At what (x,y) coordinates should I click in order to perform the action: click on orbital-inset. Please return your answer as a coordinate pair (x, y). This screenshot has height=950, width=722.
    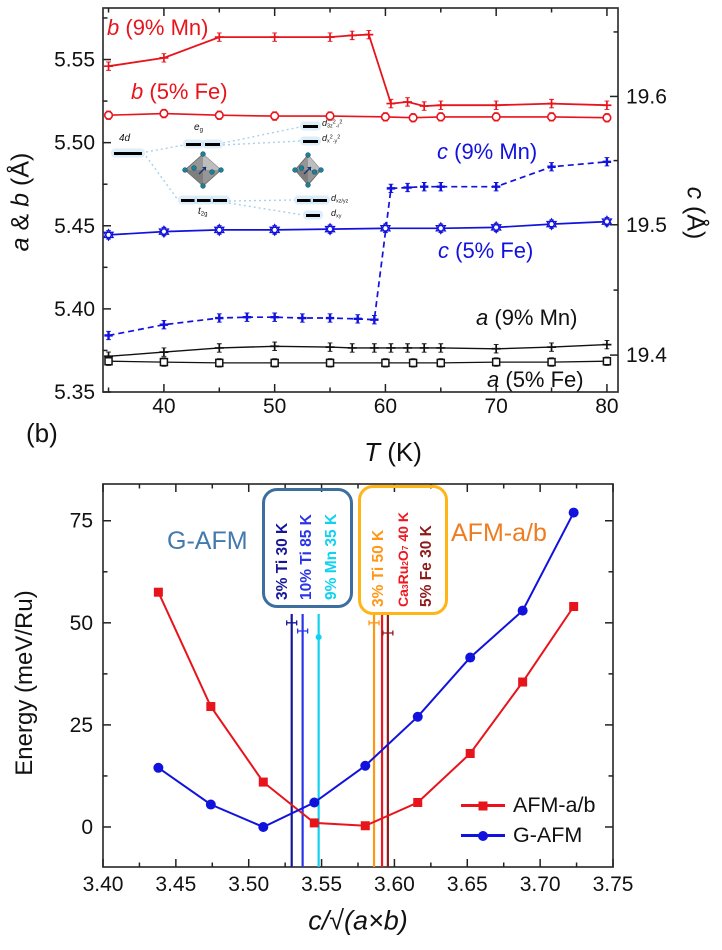
    Looking at the image, I should click on (220, 170).